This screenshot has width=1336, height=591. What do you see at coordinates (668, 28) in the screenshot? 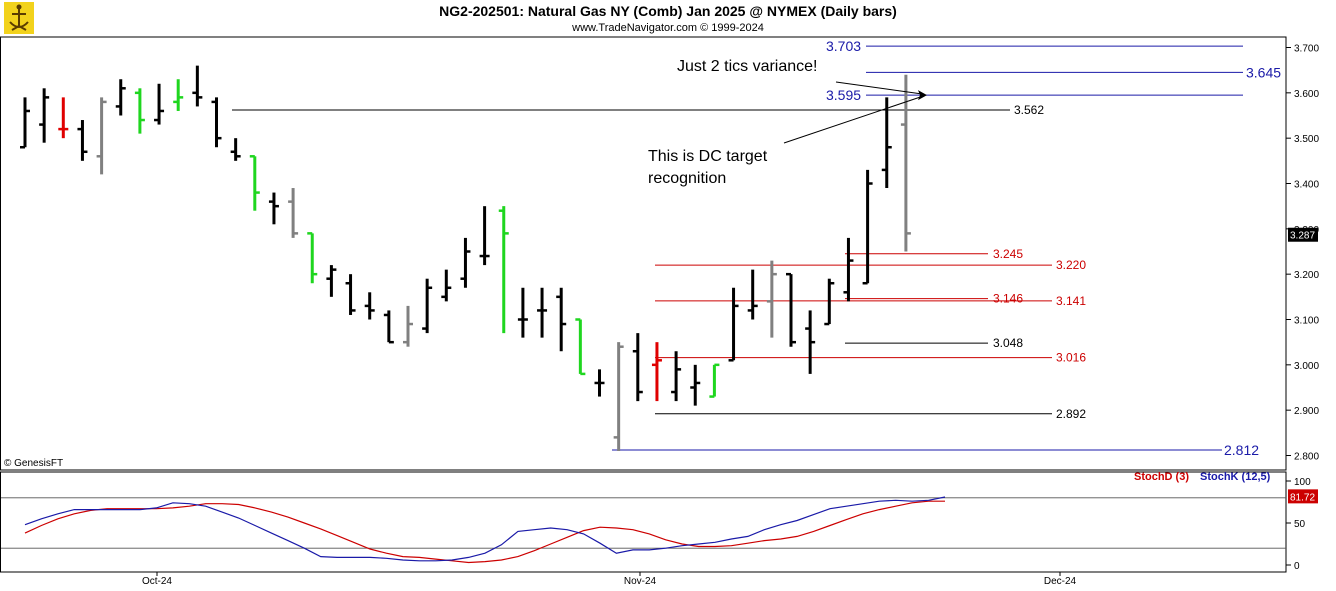
I see `chart-subtitle: www.TradeNavigator.com © 1999-2024` at bounding box center [668, 28].